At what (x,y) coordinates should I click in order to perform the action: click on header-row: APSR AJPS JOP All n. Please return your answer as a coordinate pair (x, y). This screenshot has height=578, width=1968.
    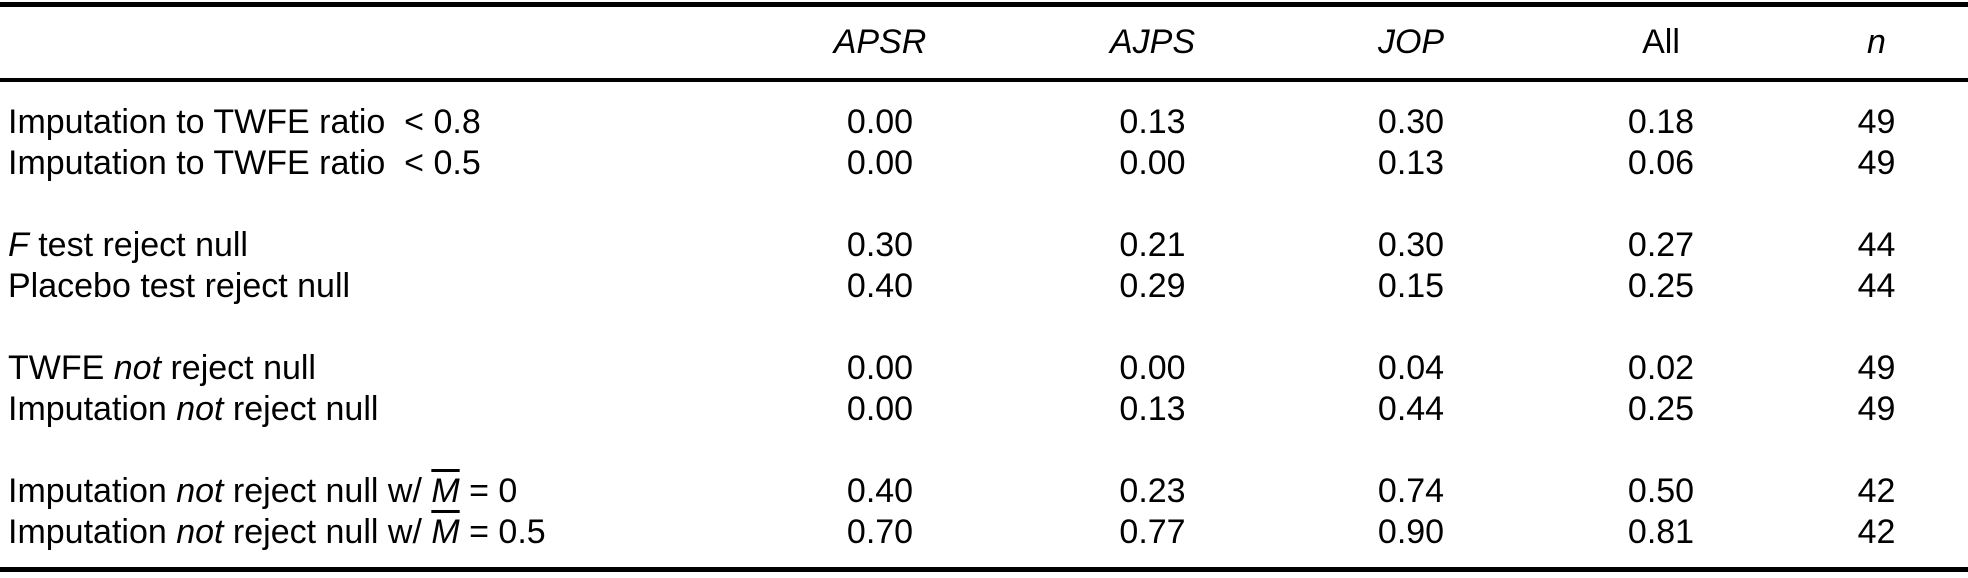
    Looking at the image, I should click on (984, 43).